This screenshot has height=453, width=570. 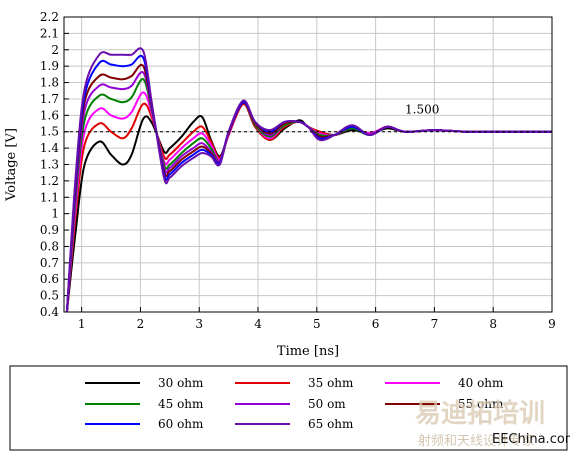 What do you see at coordinates (141, 324) in the screenshot?
I see `x-tick-label: 2` at bounding box center [141, 324].